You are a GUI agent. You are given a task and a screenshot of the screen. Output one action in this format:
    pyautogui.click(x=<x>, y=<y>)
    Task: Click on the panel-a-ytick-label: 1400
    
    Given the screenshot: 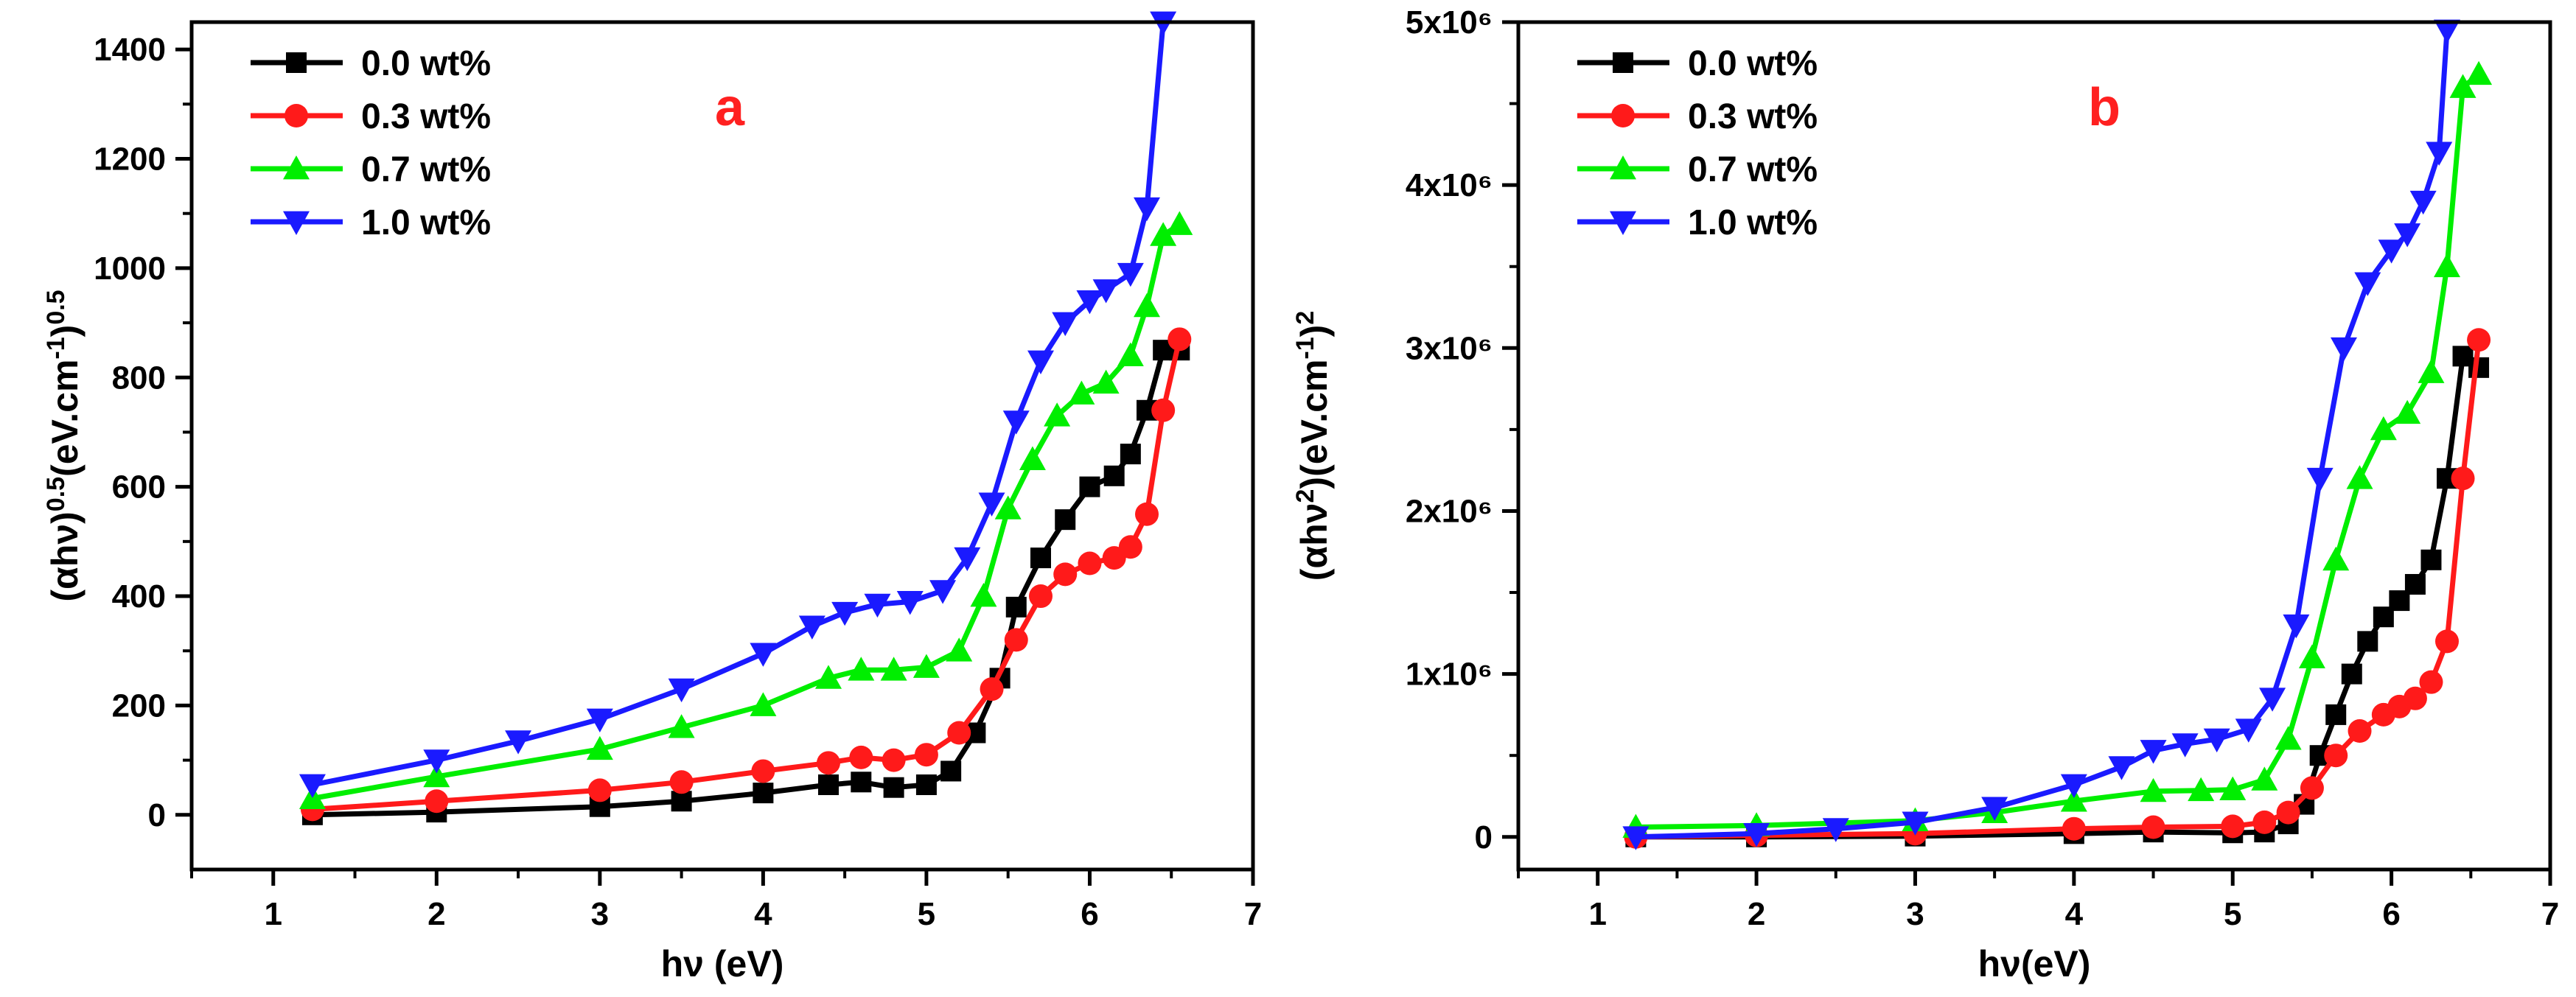 What is the action you would take?
    pyautogui.click(x=130, y=50)
    